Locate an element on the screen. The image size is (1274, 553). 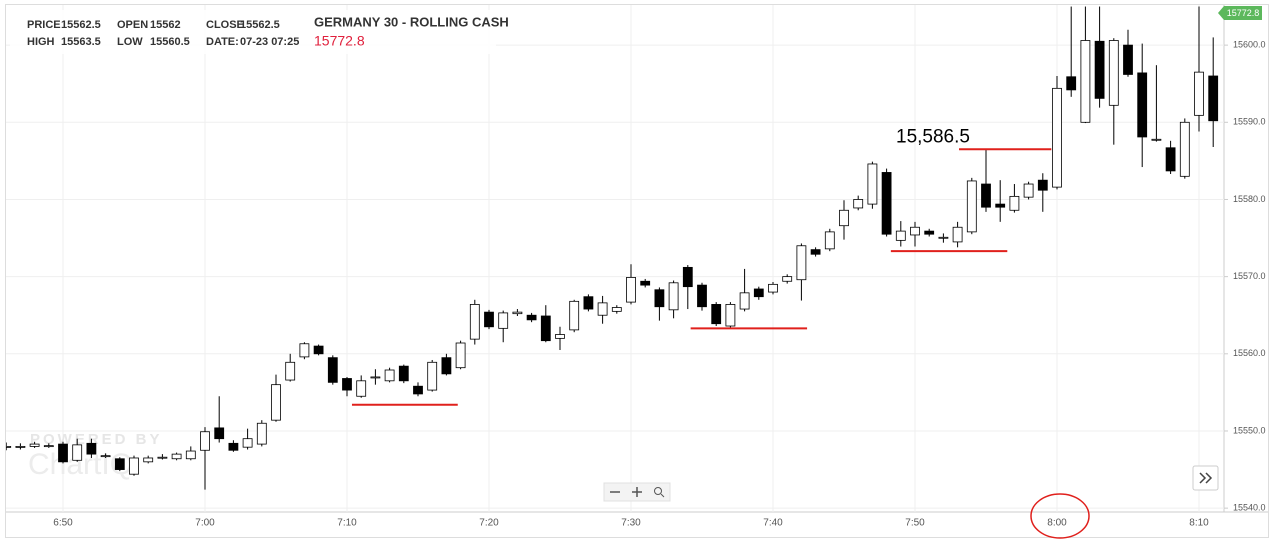
y-tick-label: 15590.0 is located at coordinates (1249, 122).